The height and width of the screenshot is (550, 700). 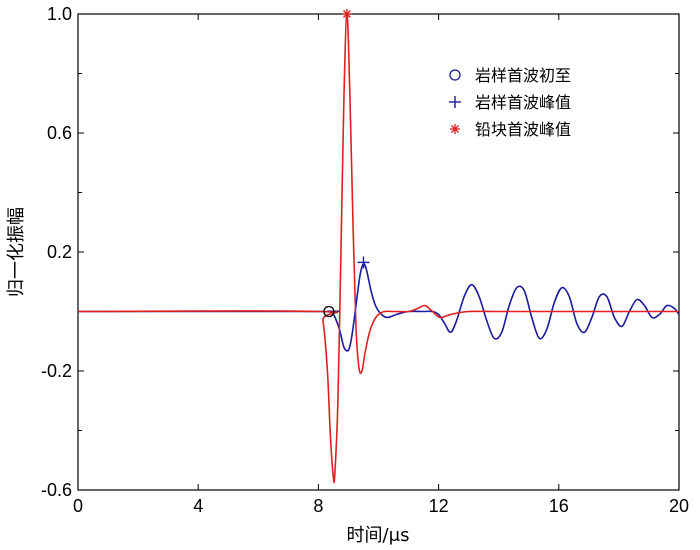 What do you see at coordinates (329, 311) in the screenshot?
I see `data-marker-circle` at bounding box center [329, 311].